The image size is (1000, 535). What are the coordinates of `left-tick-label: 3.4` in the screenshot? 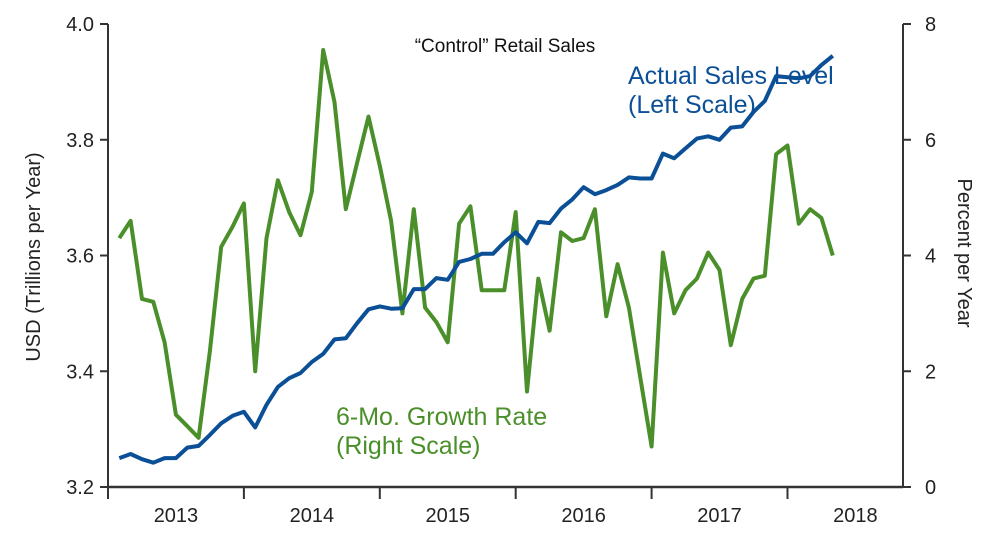 It's located at (80, 372).